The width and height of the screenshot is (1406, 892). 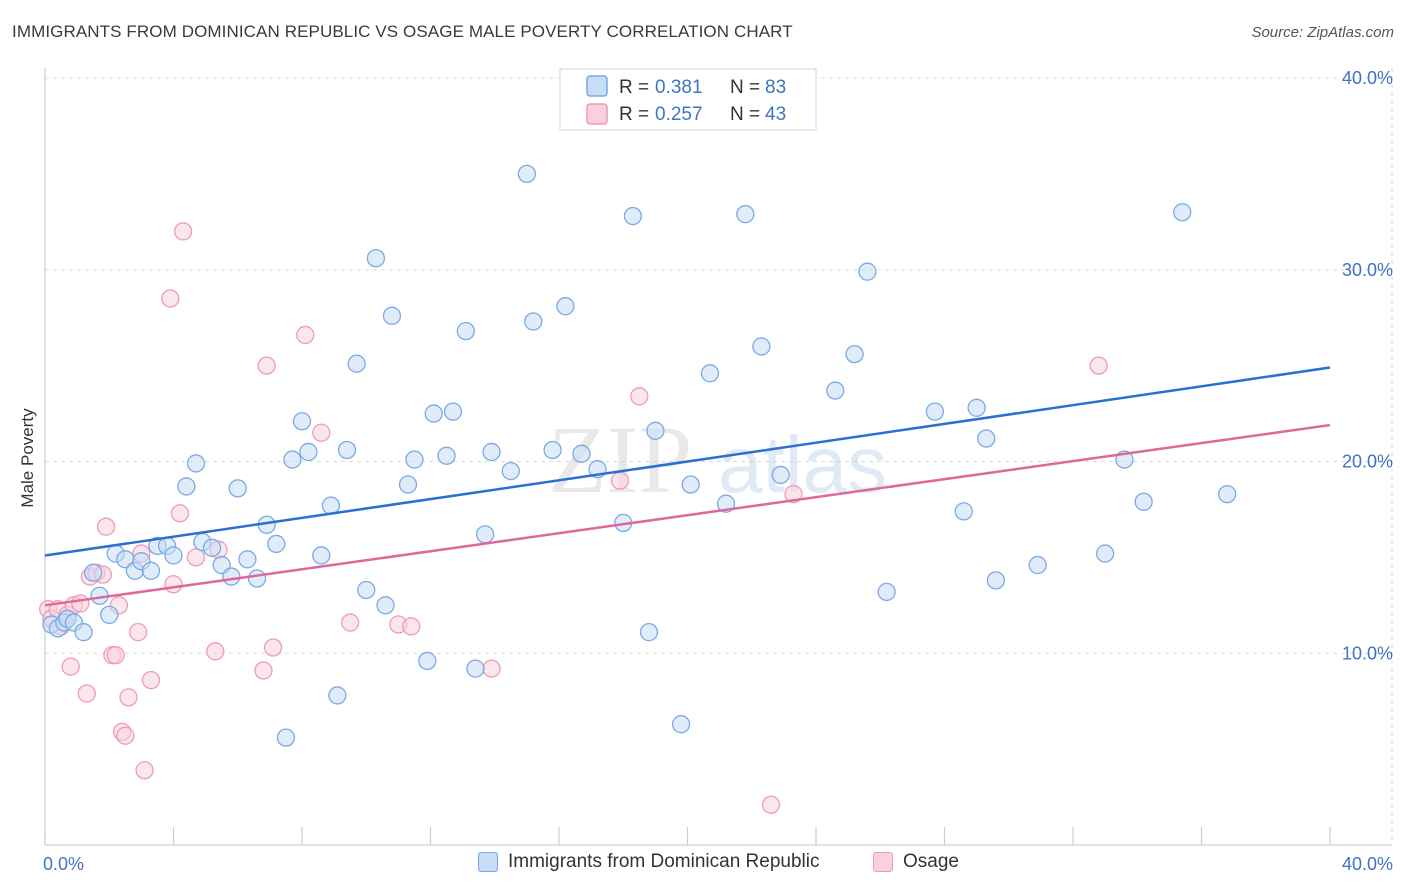 What do you see at coordinates (664, 861) in the screenshot?
I see `legend-label-dominican: Immigrants from Dominican Republic` at bounding box center [664, 861].